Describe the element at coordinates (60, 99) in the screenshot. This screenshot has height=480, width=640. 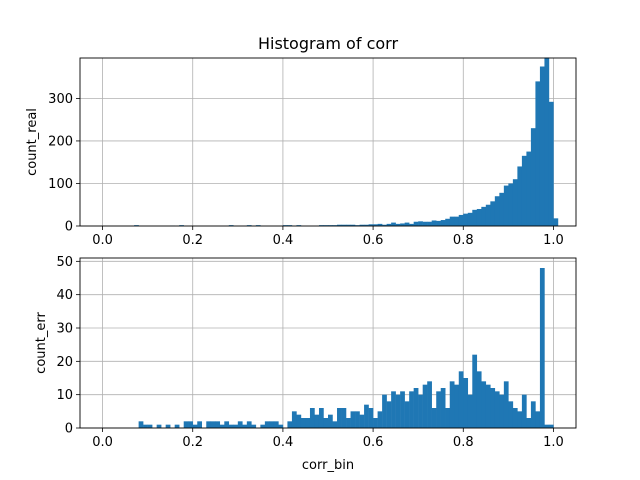
I see `y-tick-label: 300` at that location.